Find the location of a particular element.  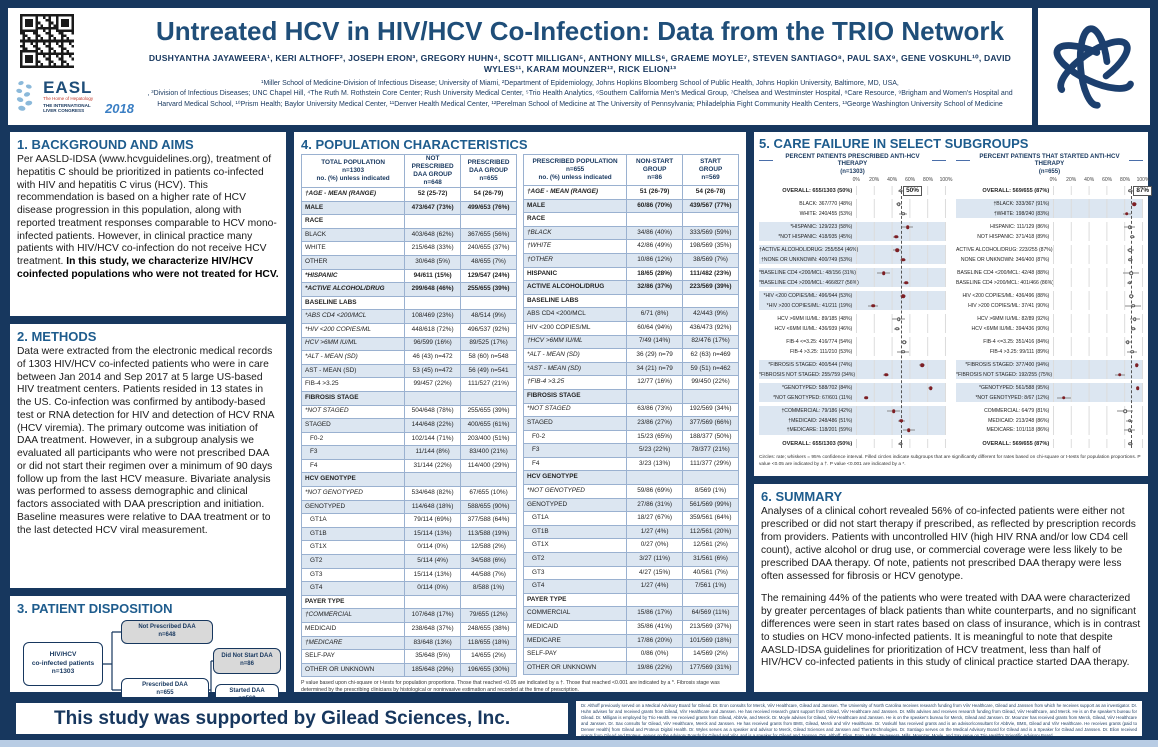

row-label: FIBROSIS STAGE is located at coordinates (353, 398).